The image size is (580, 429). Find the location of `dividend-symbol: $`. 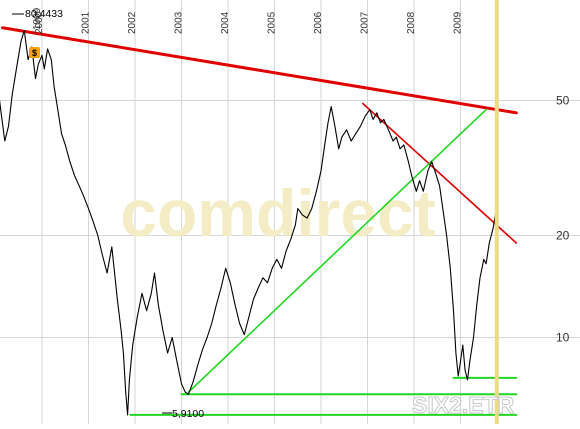

dividend-symbol: $ is located at coordinates (34, 53).